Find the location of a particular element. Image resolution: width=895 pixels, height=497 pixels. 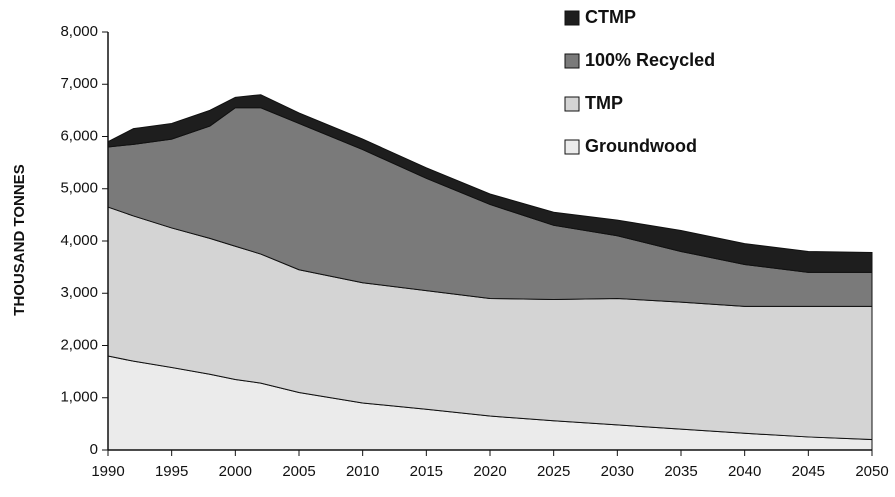

y-tick-label: 3,000 is located at coordinates (79, 292).